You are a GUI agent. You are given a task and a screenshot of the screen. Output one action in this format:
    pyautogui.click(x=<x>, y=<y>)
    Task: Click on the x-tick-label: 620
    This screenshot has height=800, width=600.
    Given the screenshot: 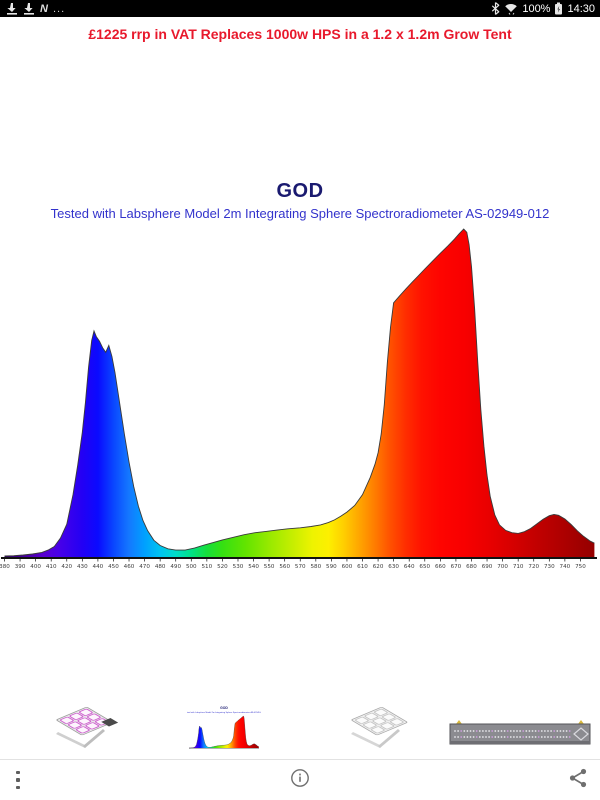 What is the action you would take?
    pyautogui.click(x=378, y=567)
    